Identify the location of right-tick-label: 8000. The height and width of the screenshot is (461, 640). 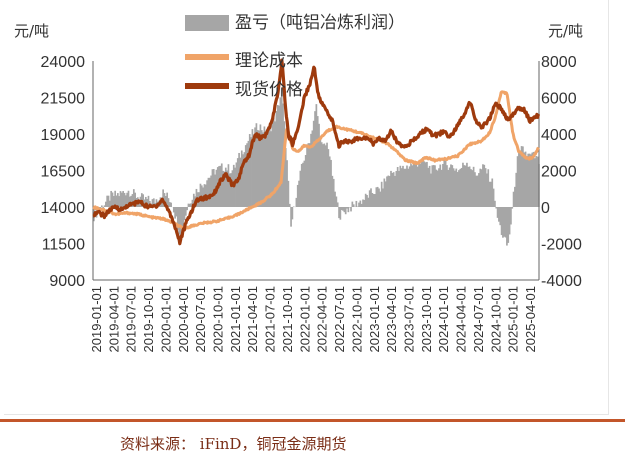
(559, 62).